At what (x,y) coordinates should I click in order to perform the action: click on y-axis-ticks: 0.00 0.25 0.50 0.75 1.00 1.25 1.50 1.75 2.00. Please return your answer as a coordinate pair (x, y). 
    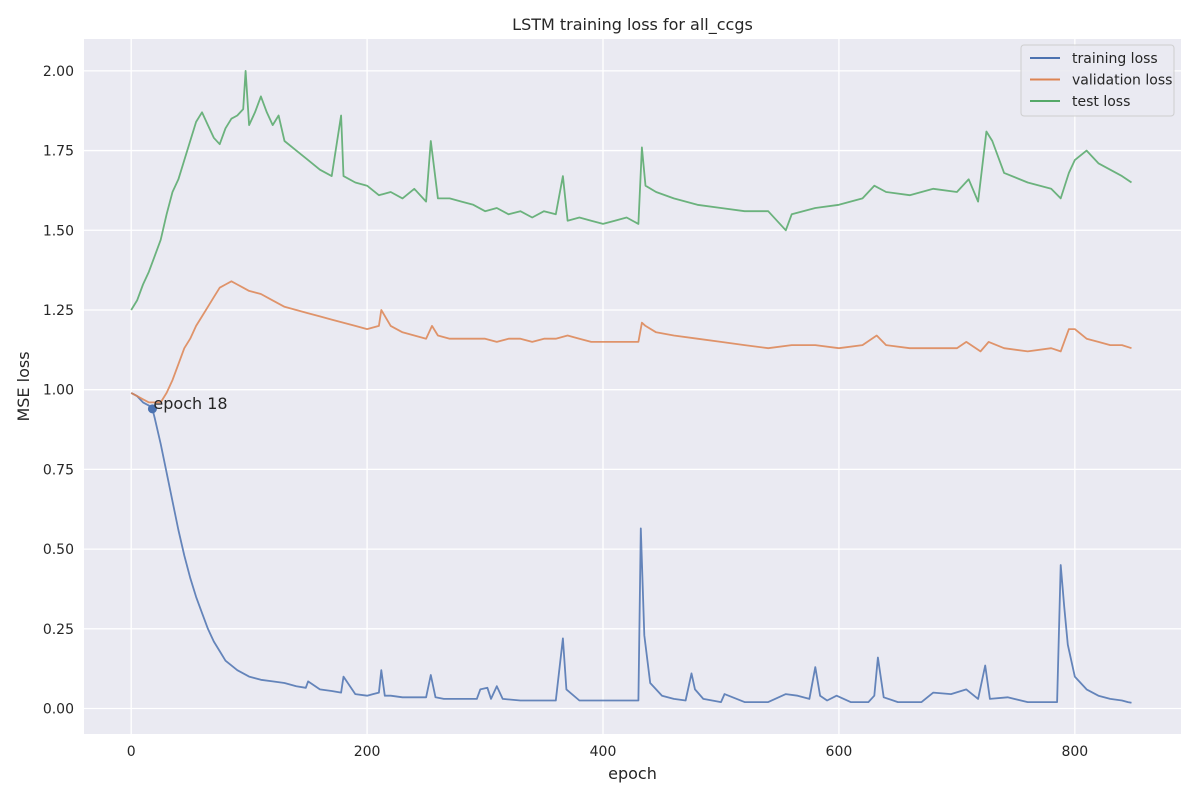
    Looking at the image, I should click on (58, 391).